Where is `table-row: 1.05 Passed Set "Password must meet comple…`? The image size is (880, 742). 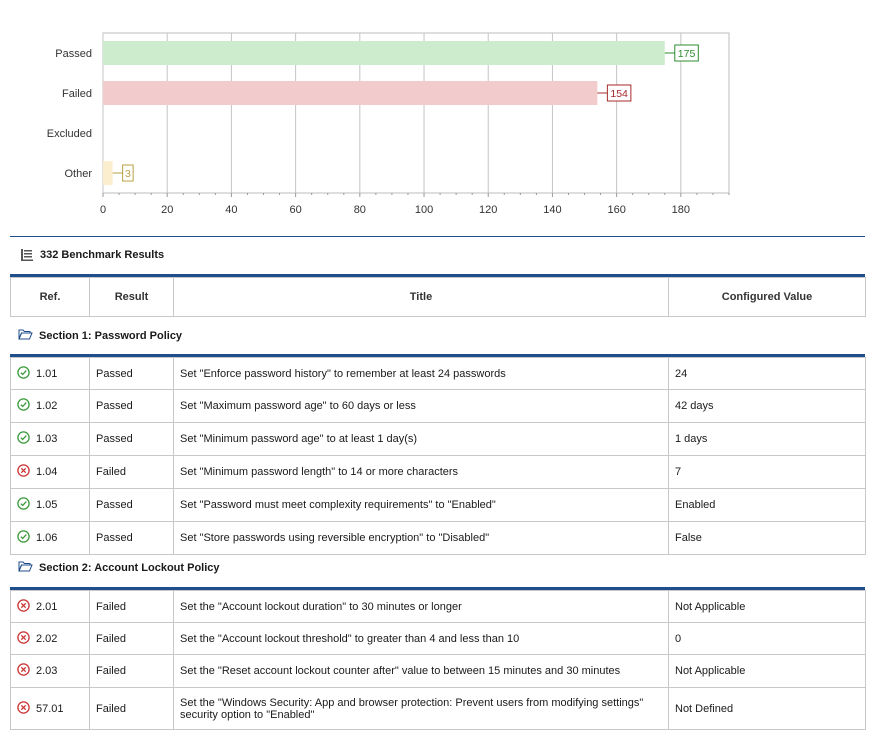 table-row: 1.05 Passed Set "Password must meet comple… is located at coordinates (438, 505).